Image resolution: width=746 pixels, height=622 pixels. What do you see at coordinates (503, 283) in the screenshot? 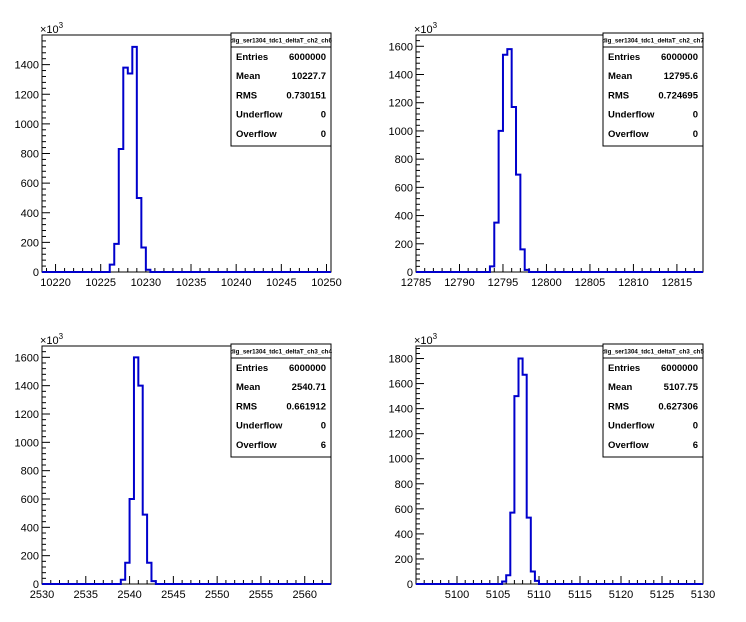
I see `x-tick-label: 12795` at bounding box center [503, 283].